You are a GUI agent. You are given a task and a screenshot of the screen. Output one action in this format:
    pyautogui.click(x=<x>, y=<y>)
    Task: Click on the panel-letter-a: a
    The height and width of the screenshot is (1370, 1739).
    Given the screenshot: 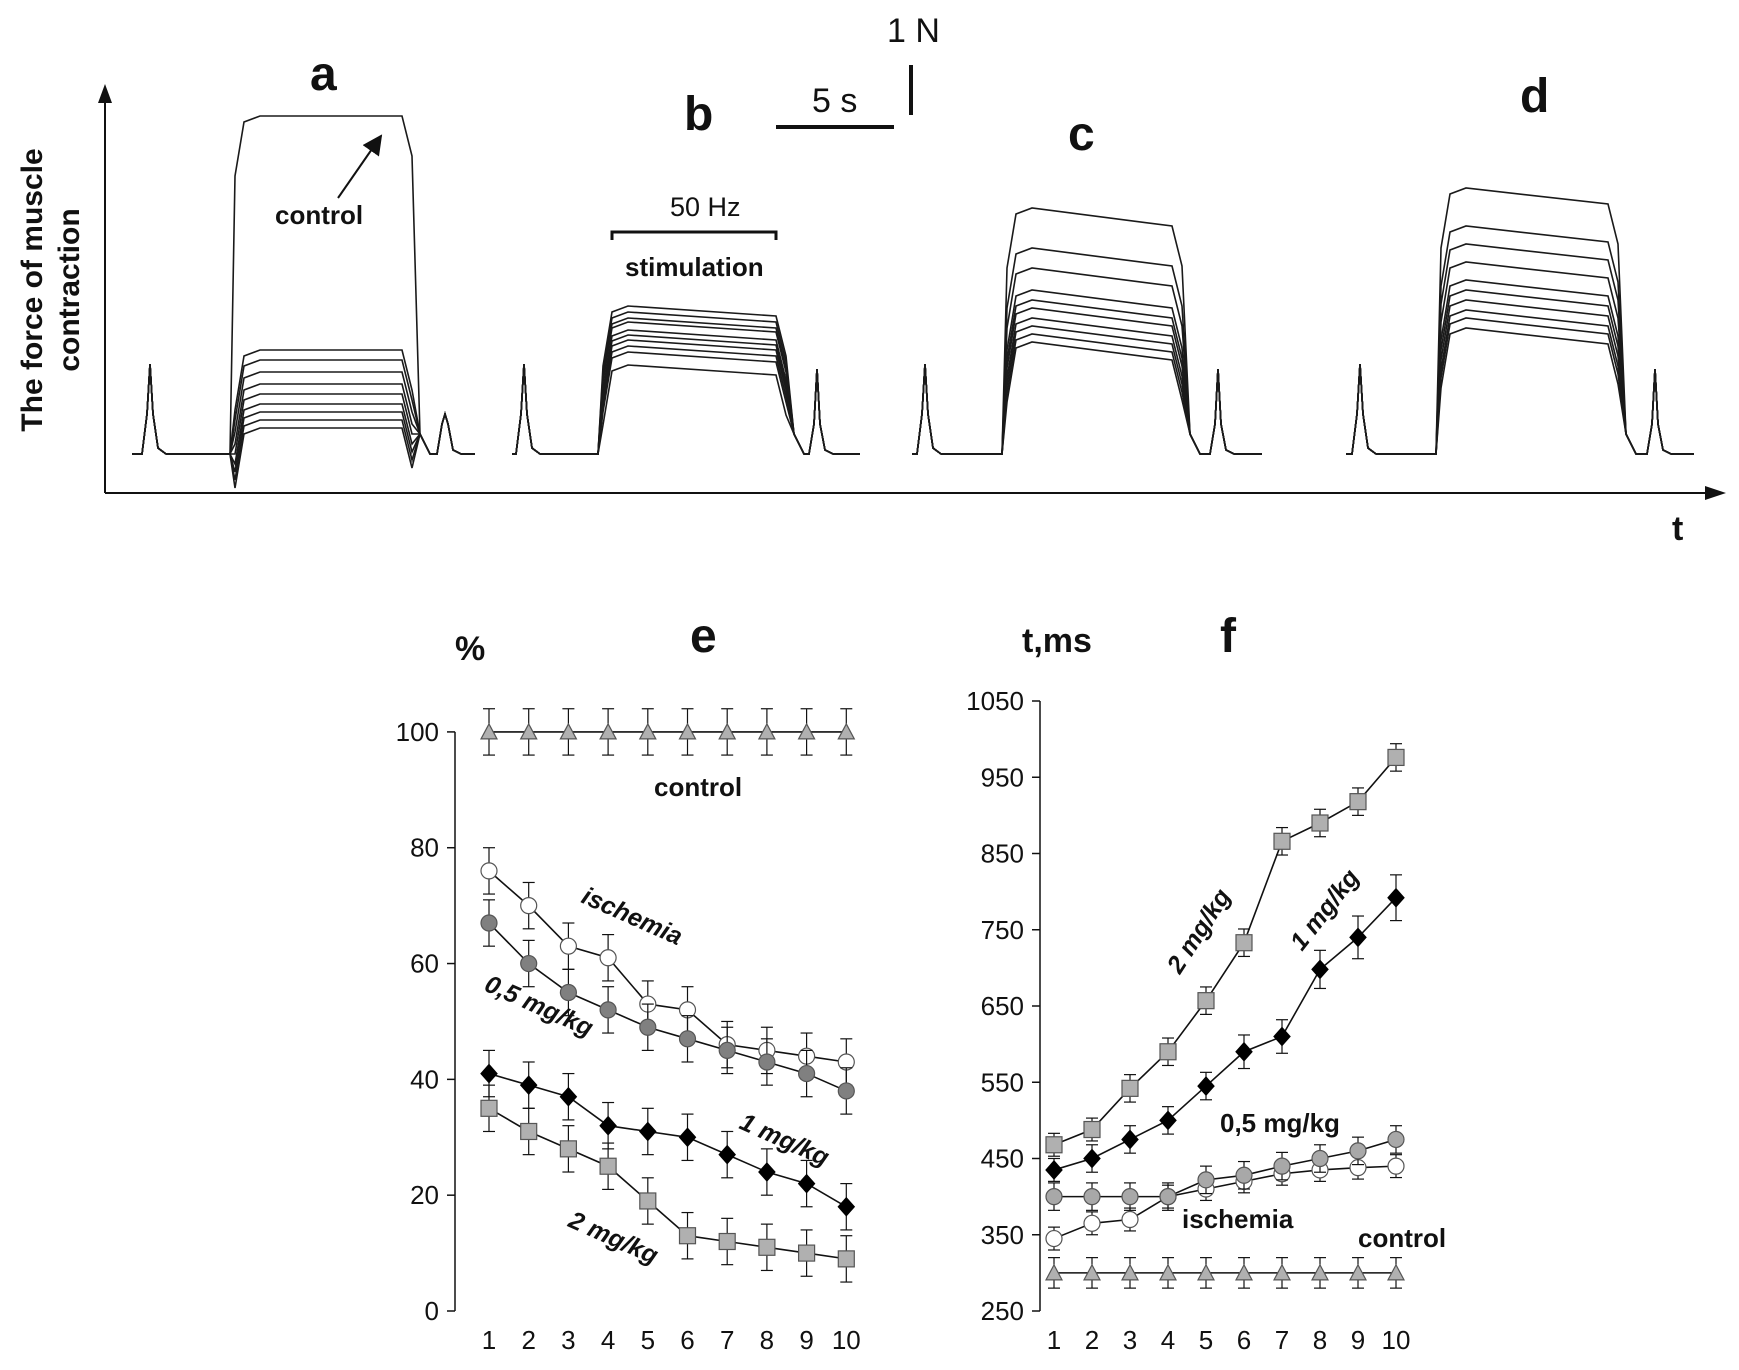 What is the action you would take?
    pyautogui.click(x=323, y=74)
    